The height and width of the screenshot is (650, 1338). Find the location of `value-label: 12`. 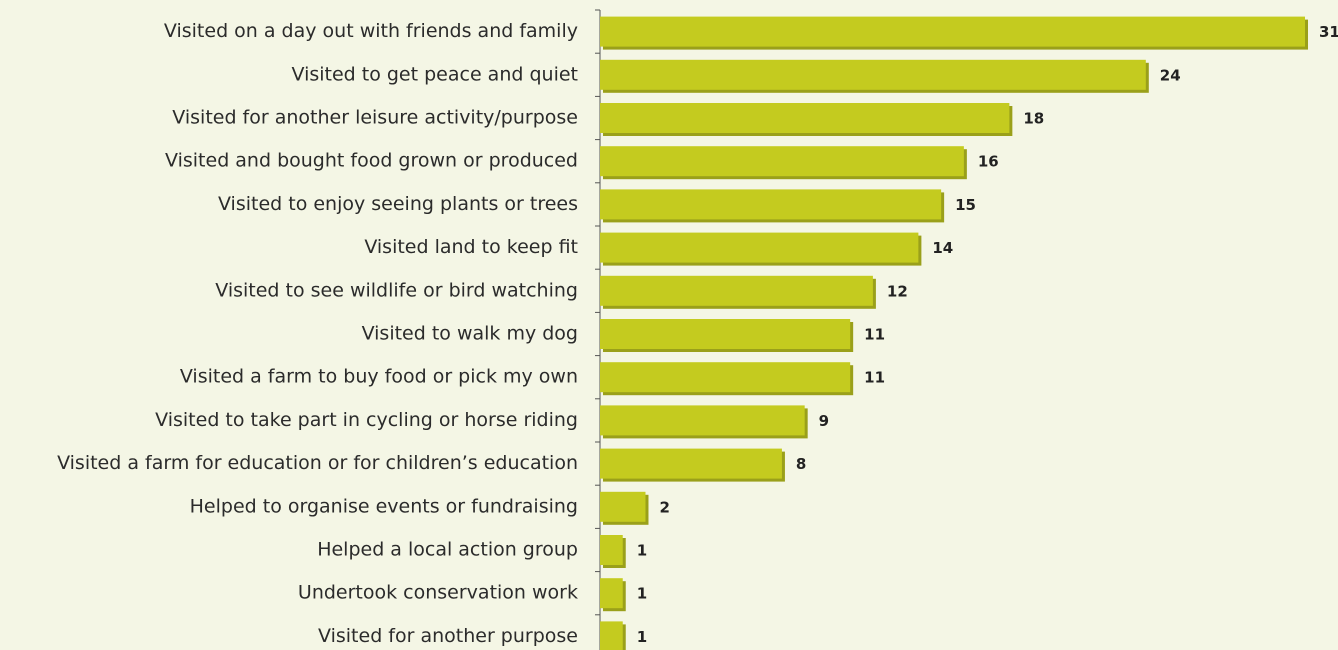

value-label: 12 is located at coordinates (897, 291).